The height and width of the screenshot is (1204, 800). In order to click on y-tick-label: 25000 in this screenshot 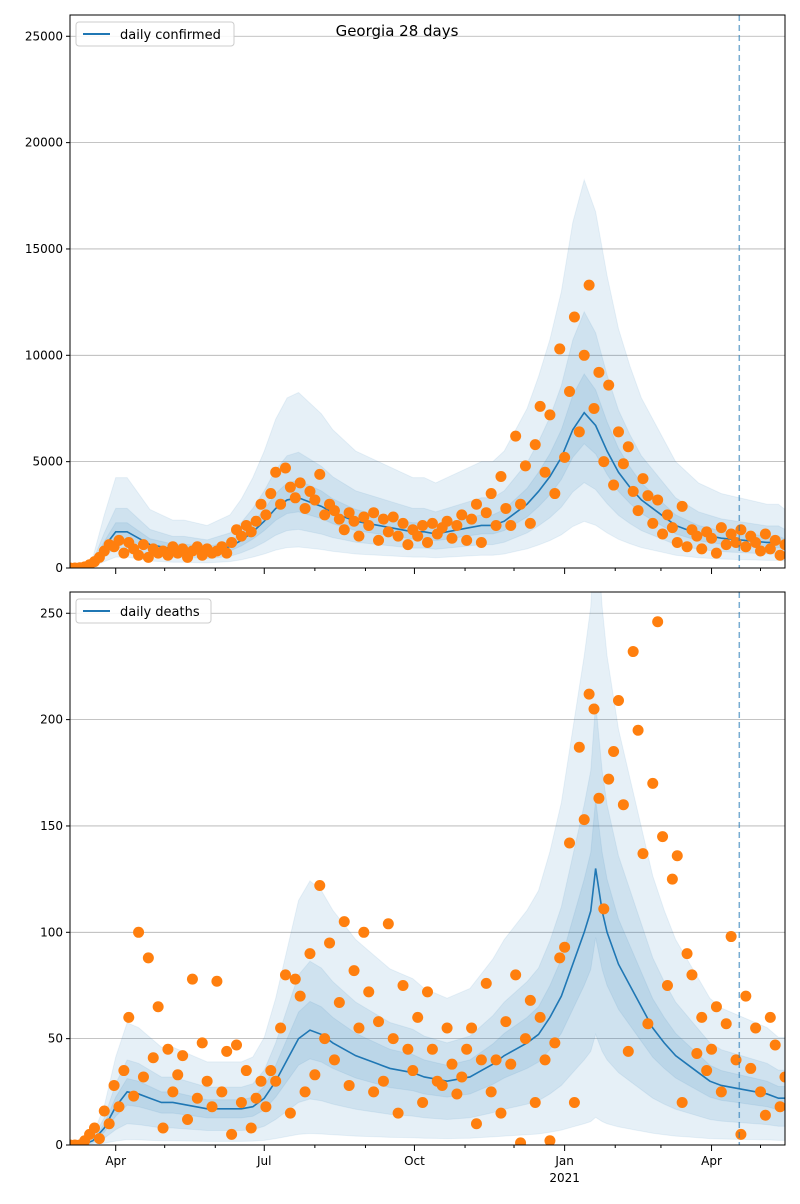, I will do `click(44, 36)`.